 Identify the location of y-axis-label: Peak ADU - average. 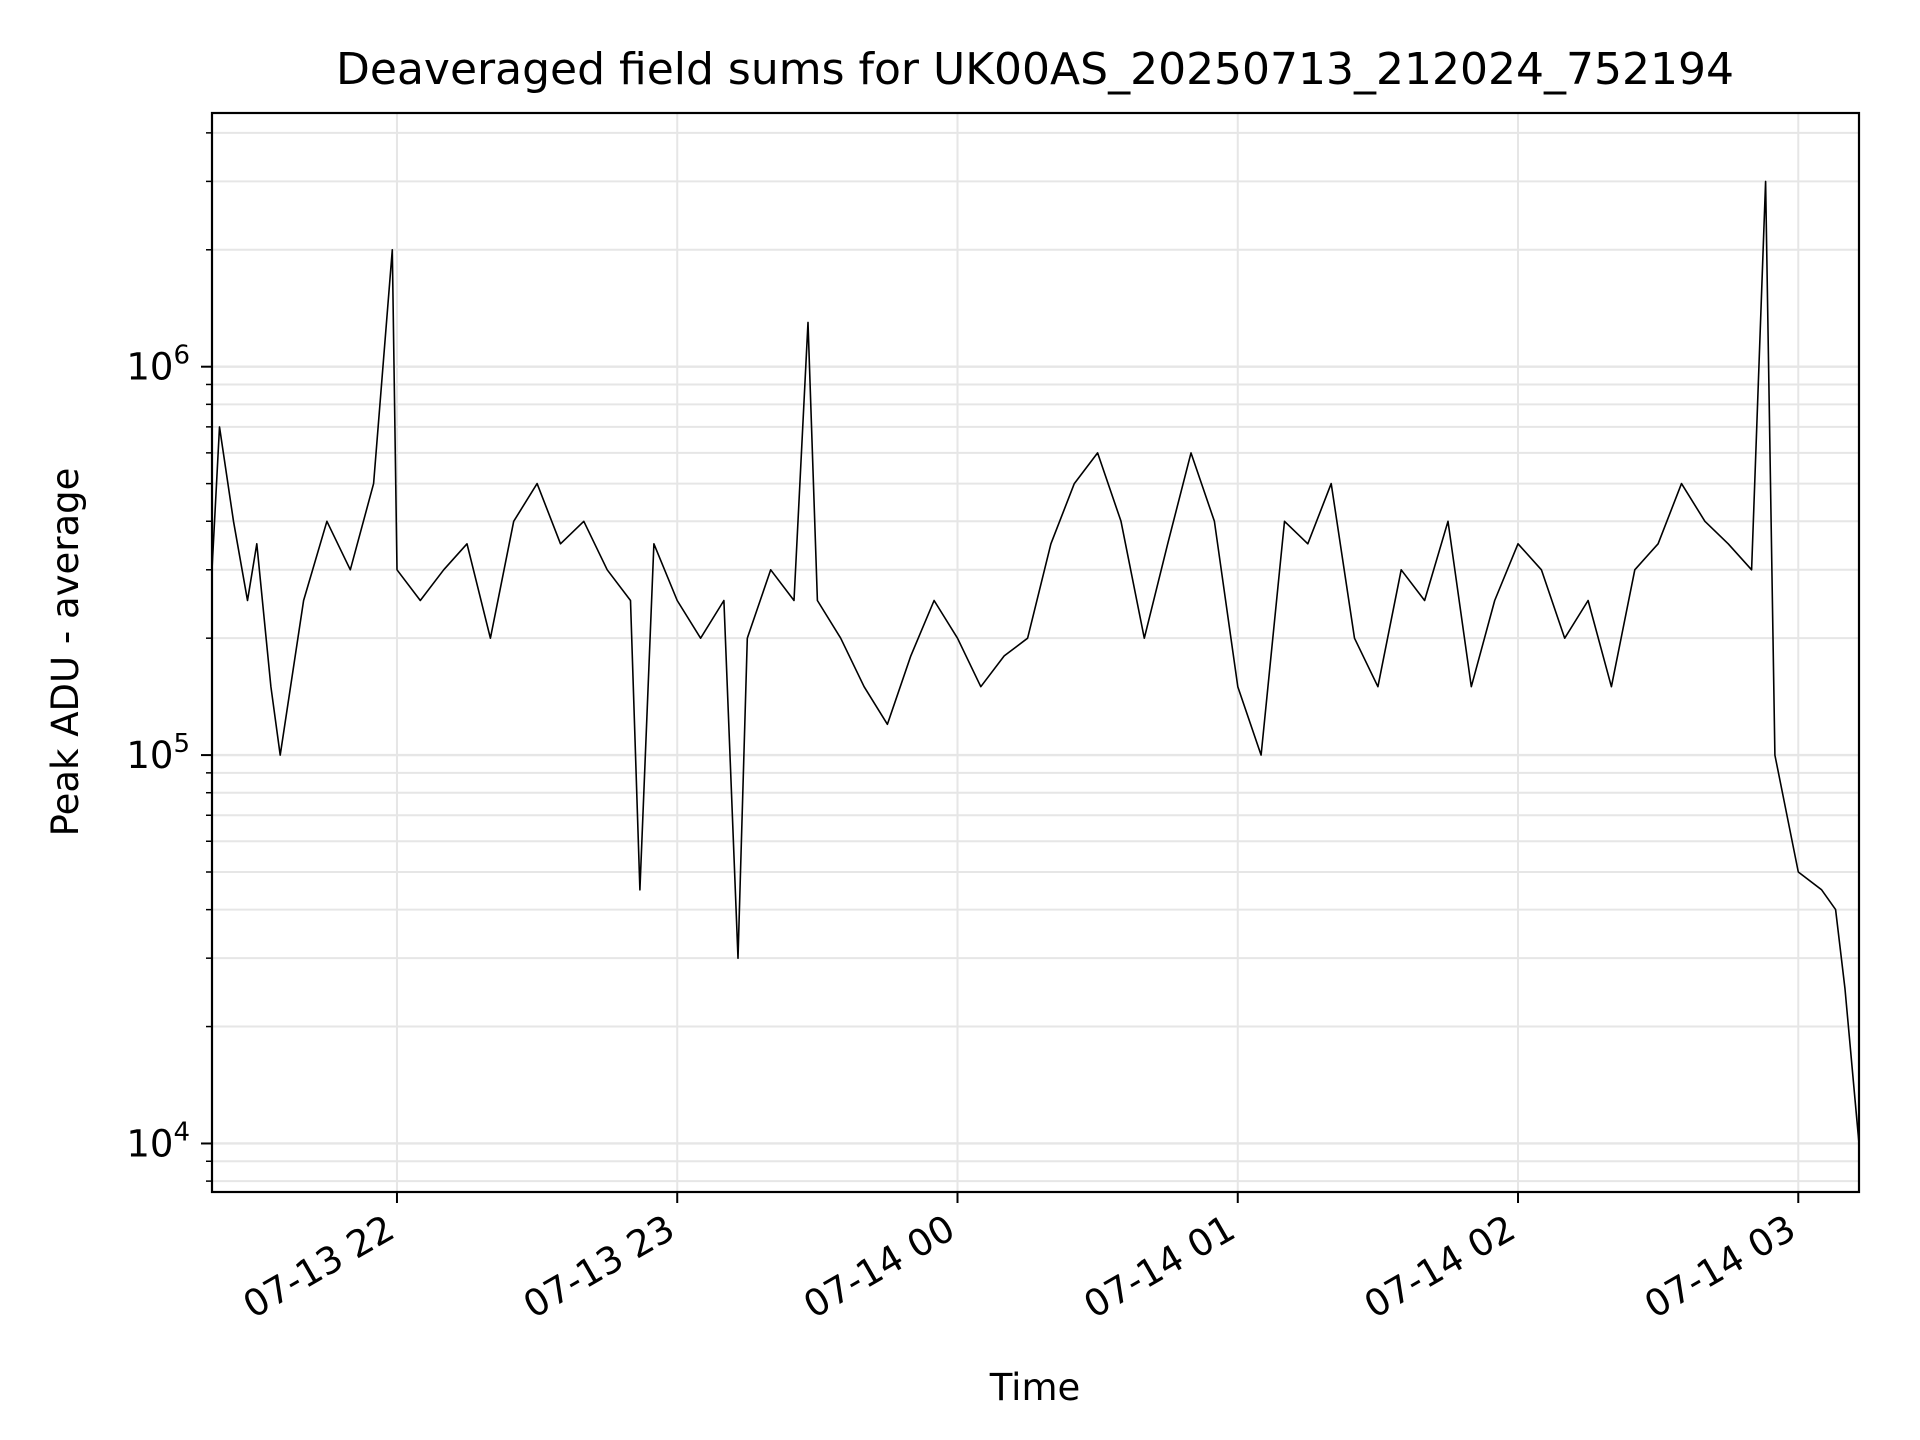
(65, 652).